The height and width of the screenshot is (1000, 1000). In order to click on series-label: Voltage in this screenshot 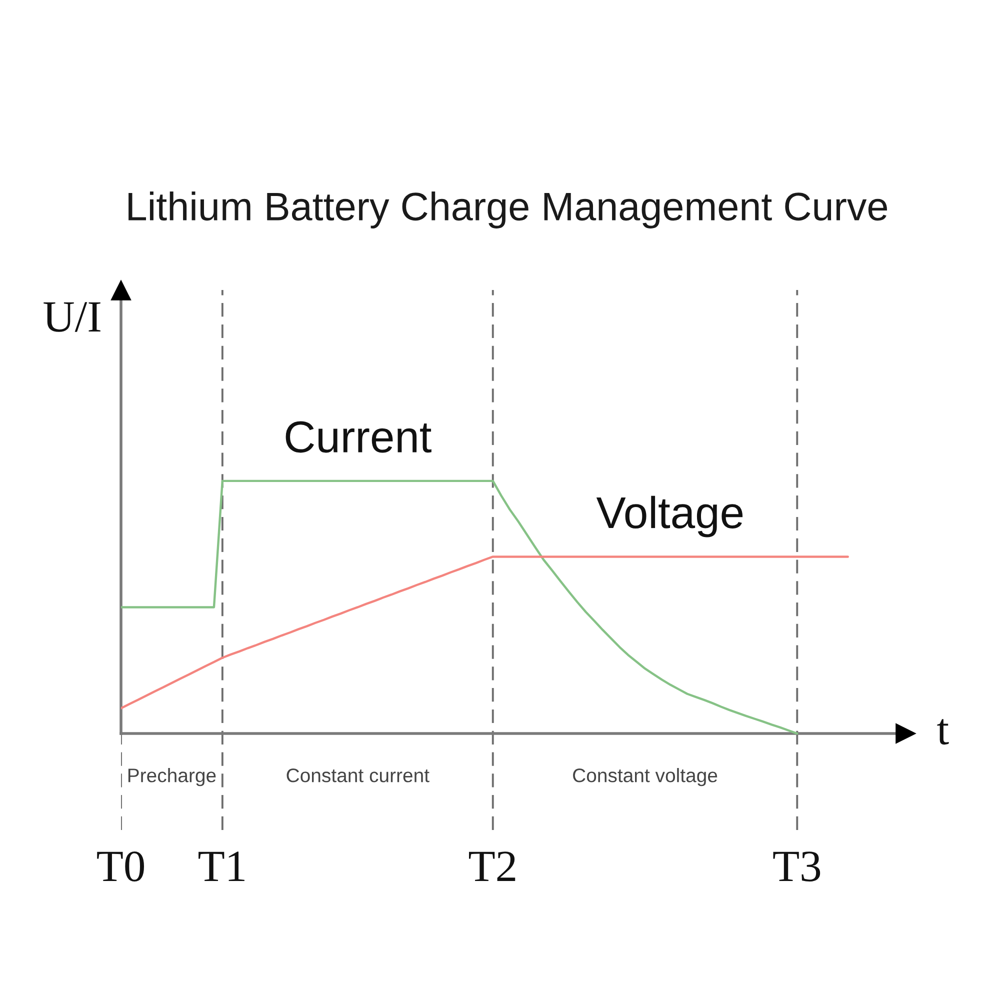, I will do `click(669, 517)`.